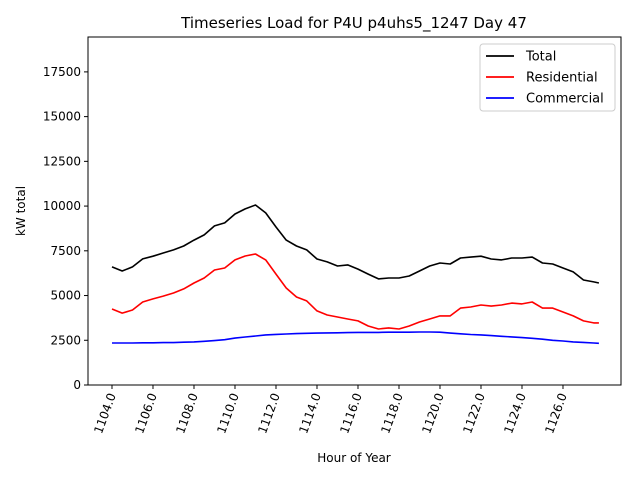  What do you see at coordinates (515, 413) in the screenshot?
I see `x-tick-label: 1124.0` at bounding box center [515, 413].